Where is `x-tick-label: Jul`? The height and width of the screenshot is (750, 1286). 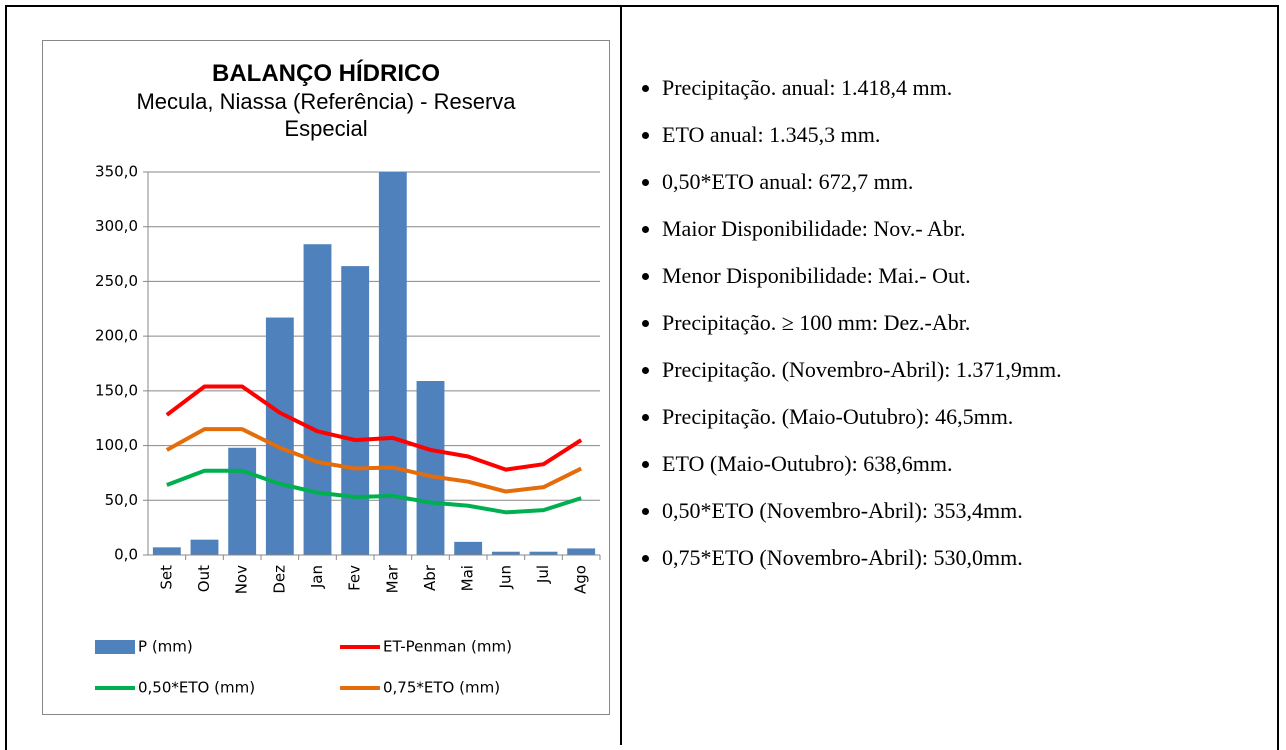
x-tick-label: Jul is located at coordinates (543, 574).